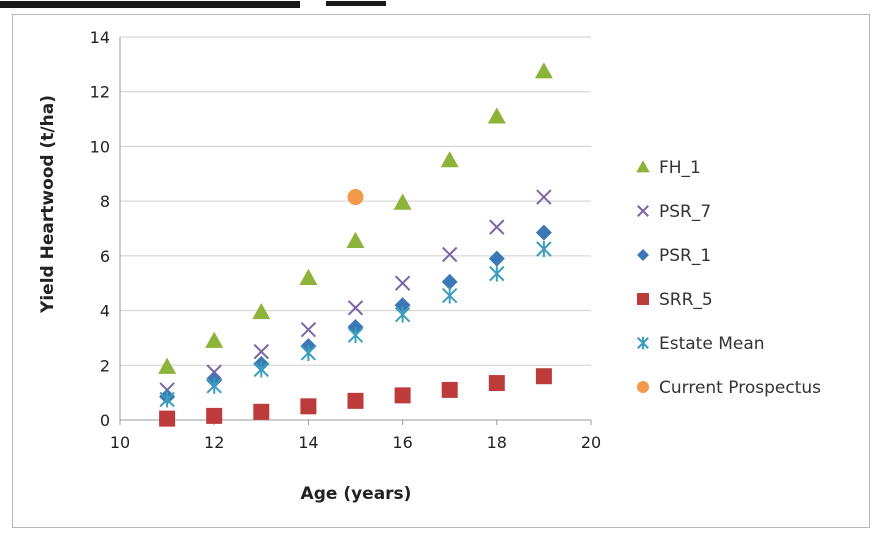 This screenshot has width=882, height=540. What do you see at coordinates (308, 442) in the screenshot?
I see `x-tick-label: 14` at bounding box center [308, 442].